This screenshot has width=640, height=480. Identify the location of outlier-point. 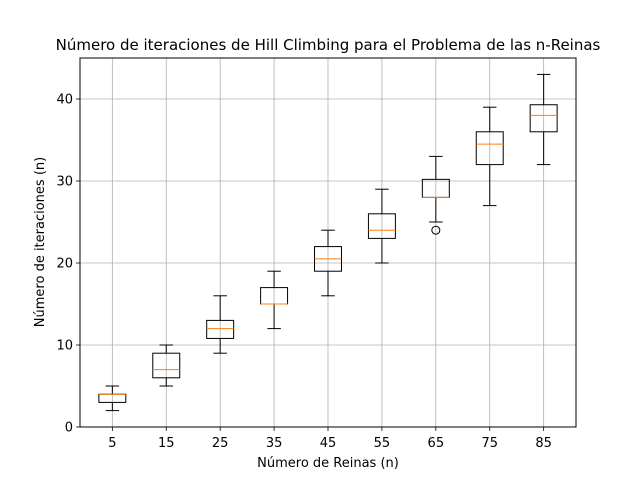
(436, 230).